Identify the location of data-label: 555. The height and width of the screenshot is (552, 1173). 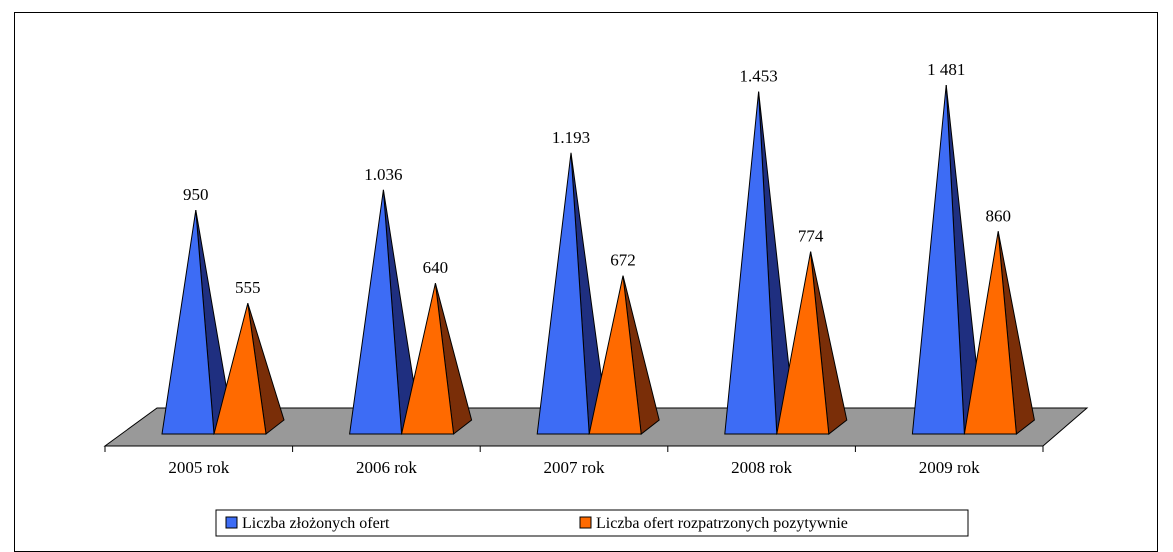
(248, 287).